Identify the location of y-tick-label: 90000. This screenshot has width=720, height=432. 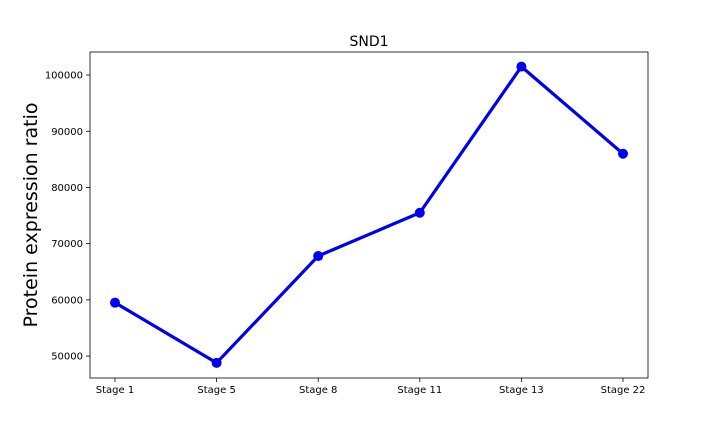
(67, 132).